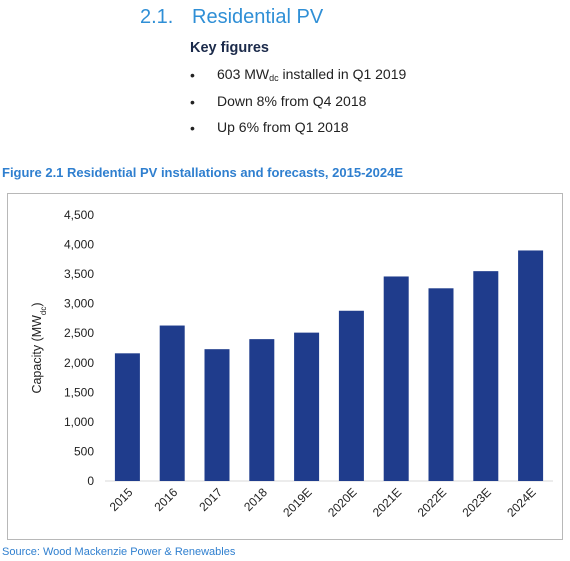 The image size is (570, 561). Describe the element at coordinates (79, 215) in the screenshot. I see `y-tick-label: 4,500` at that location.